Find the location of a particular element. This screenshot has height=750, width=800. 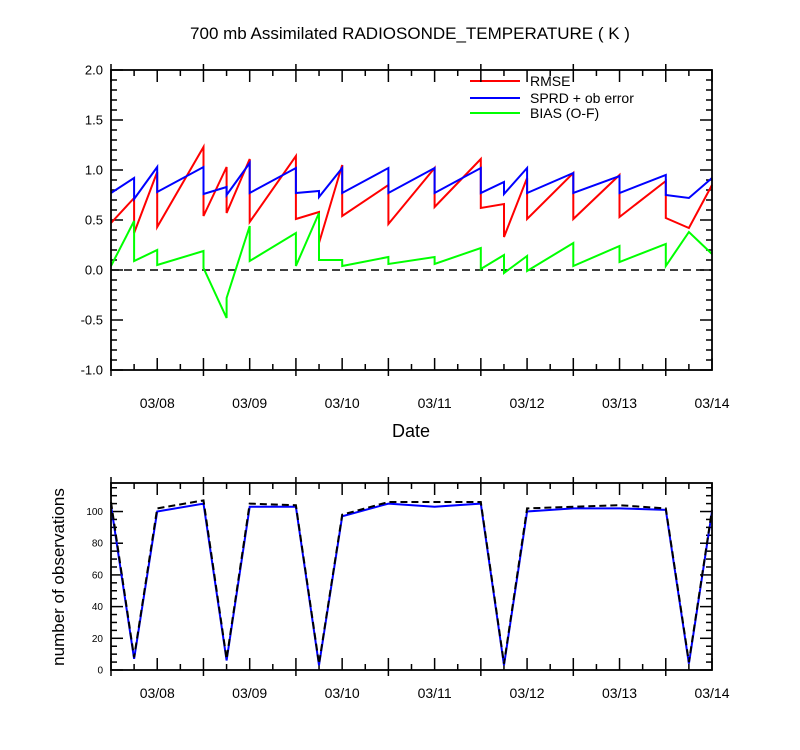

y-tick-label: 20 is located at coordinates (98, 639).